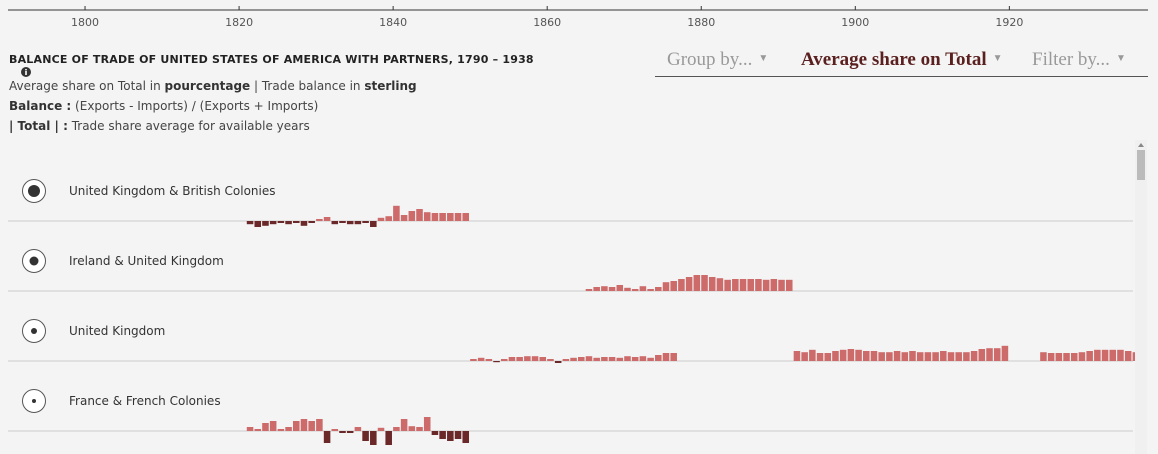 The width and height of the screenshot is (1158, 454). What do you see at coordinates (1141, 165) in the screenshot?
I see `scrollbar-thumb` at bounding box center [1141, 165].